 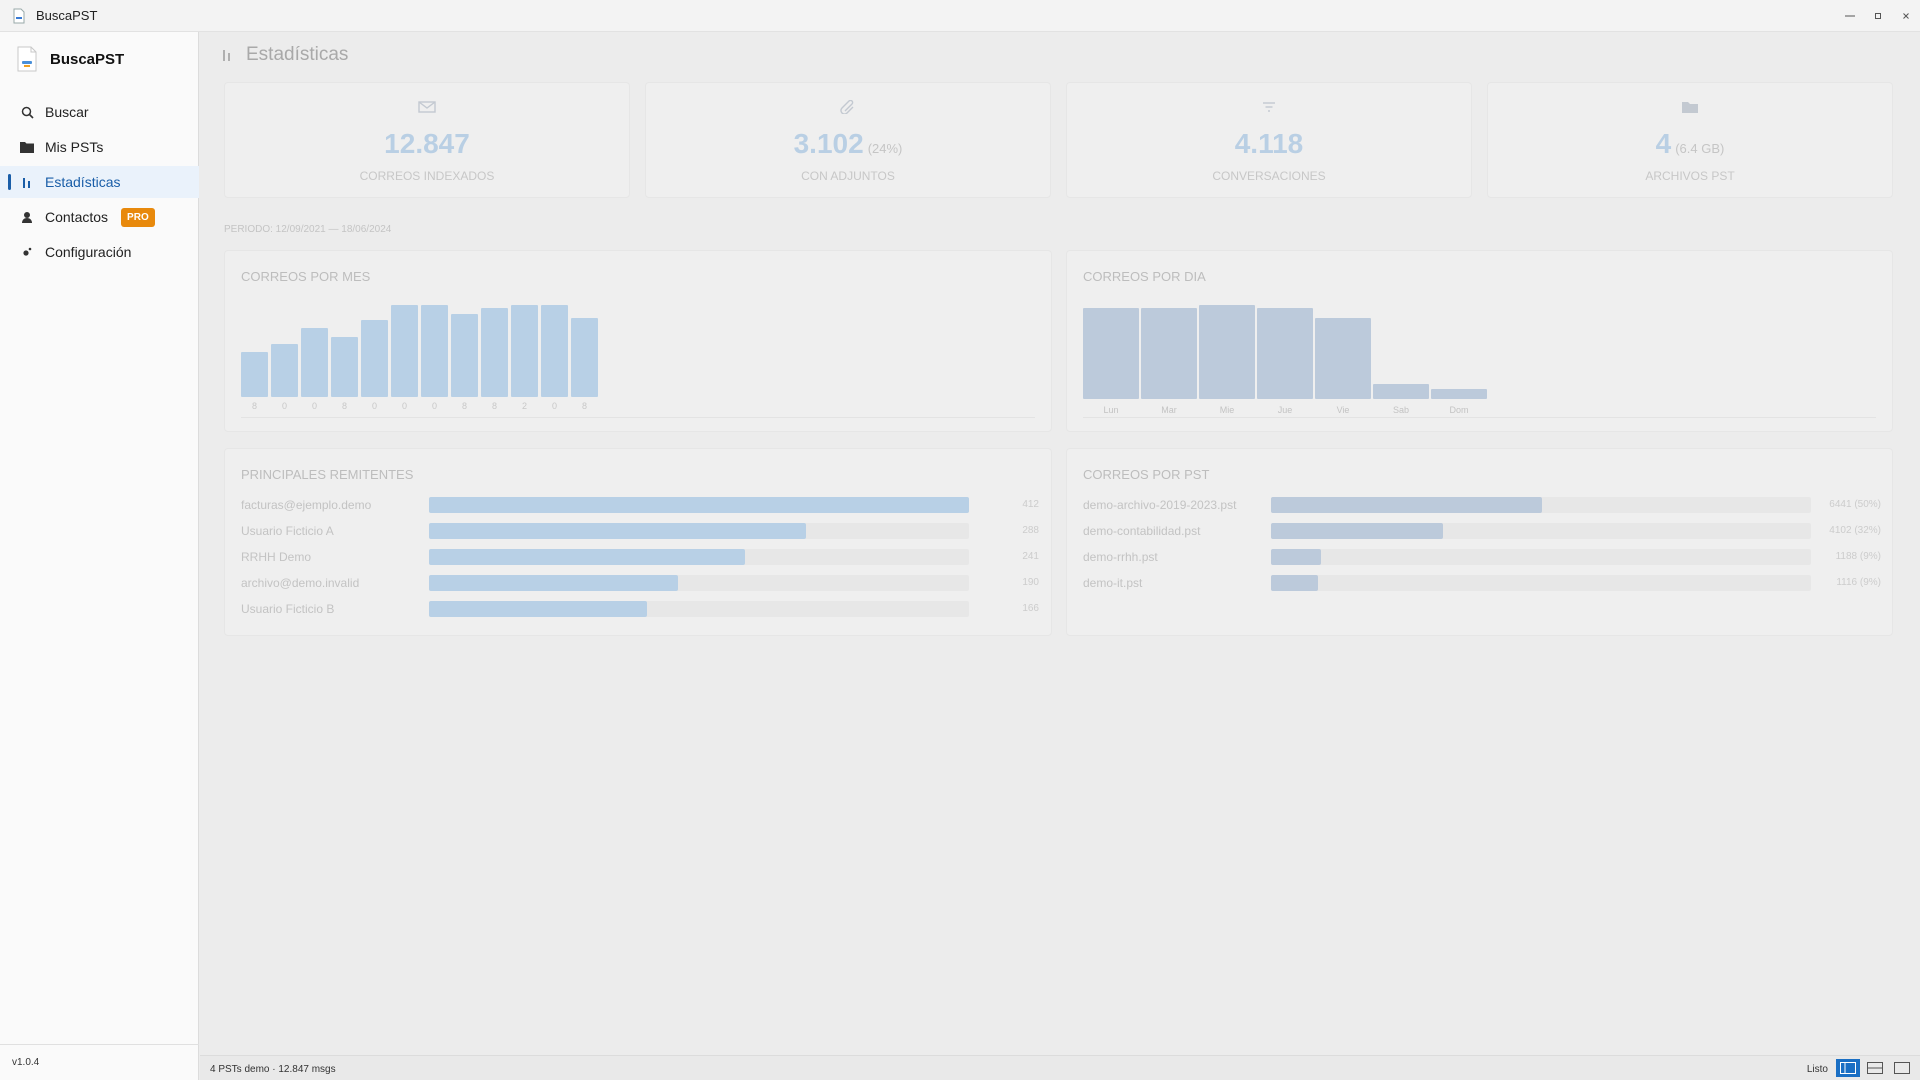 I want to click on list-item: facturas@ejemplo.demo 412, so click(x=640, y=505).